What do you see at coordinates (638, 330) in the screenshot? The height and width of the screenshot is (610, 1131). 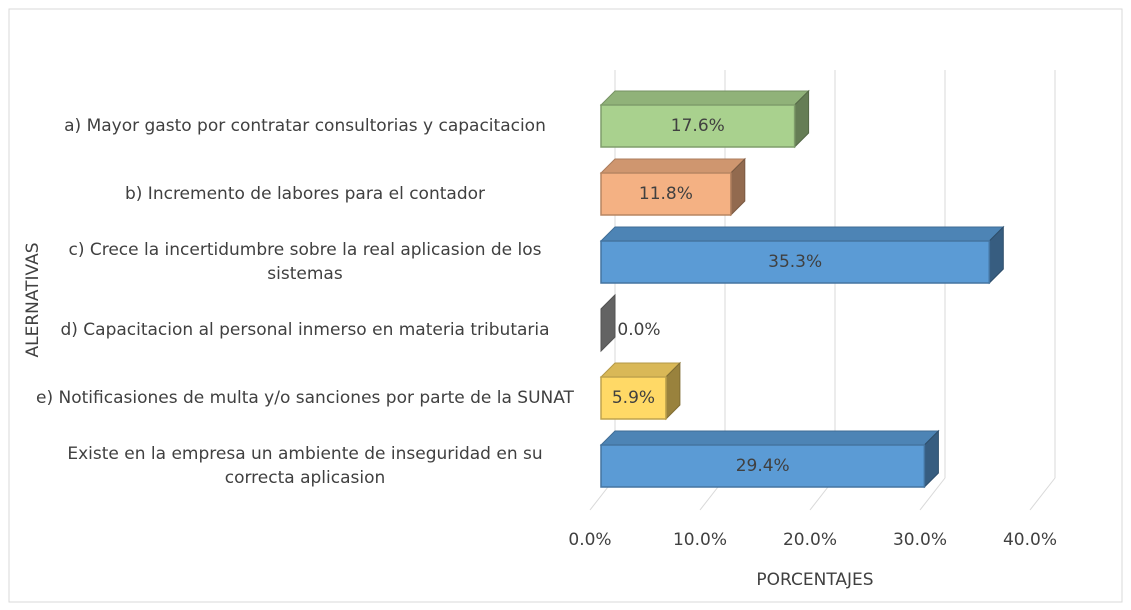 I see `value-label: 0.0%` at bounding box center [638, 330].